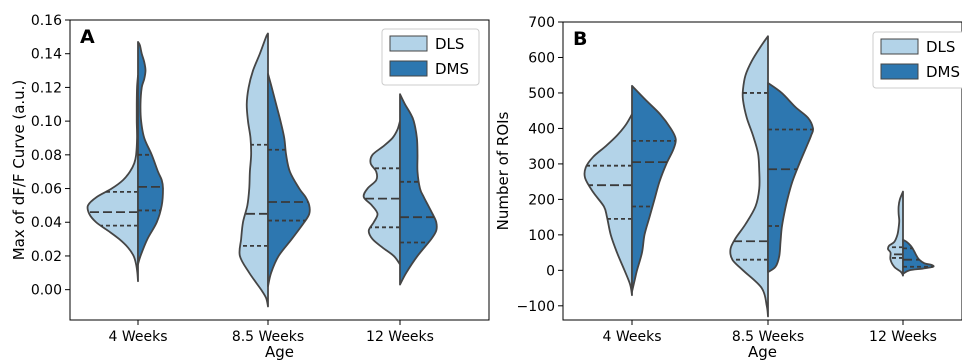 Image resolution: width=962 pixels, height=364 pixels. What do you see at coordinates (541, 129) in the screenshot?
I see `y-tick-label: 400` at bounding box center [541, 129].